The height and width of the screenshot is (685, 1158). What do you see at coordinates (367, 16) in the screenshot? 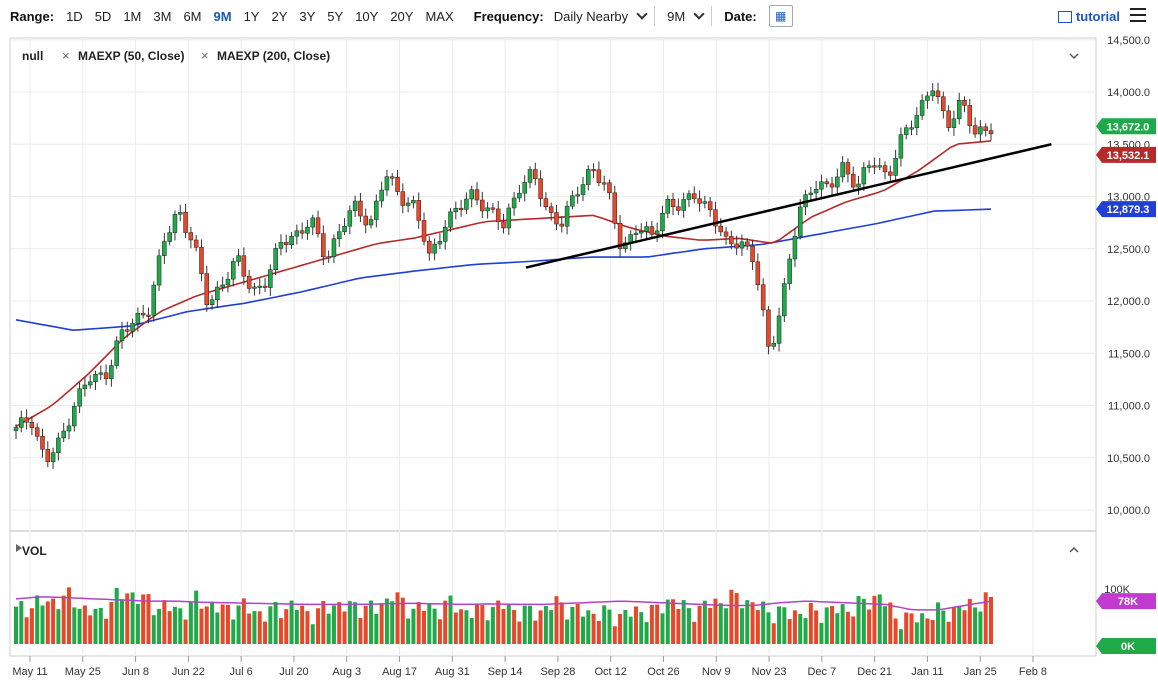
I see `range-button-10y: 10Y` at bounding box center [367, 16].